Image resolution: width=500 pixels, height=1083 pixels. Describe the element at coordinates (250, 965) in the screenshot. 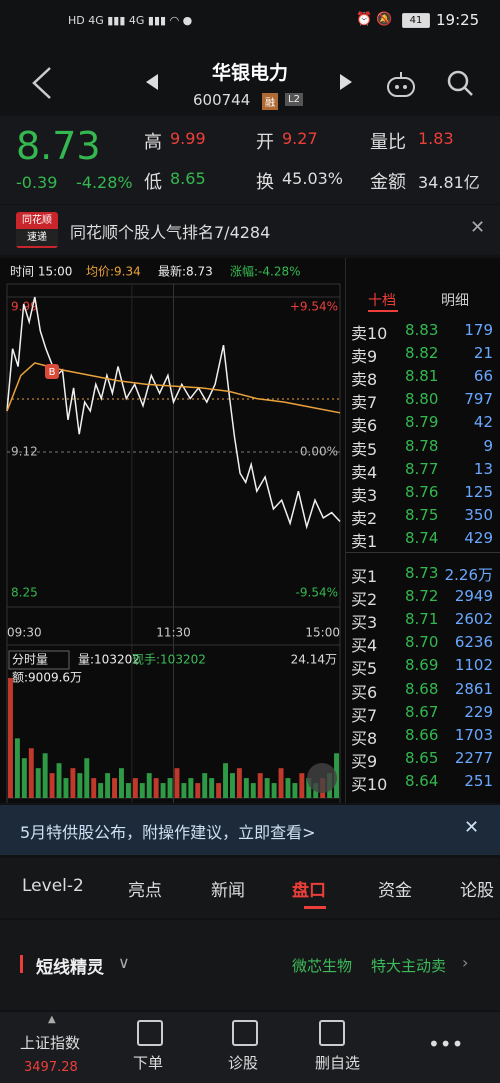

I see `section: 短线精灵 ∨ 微芯生物 特大主动卖 ›` at that location.